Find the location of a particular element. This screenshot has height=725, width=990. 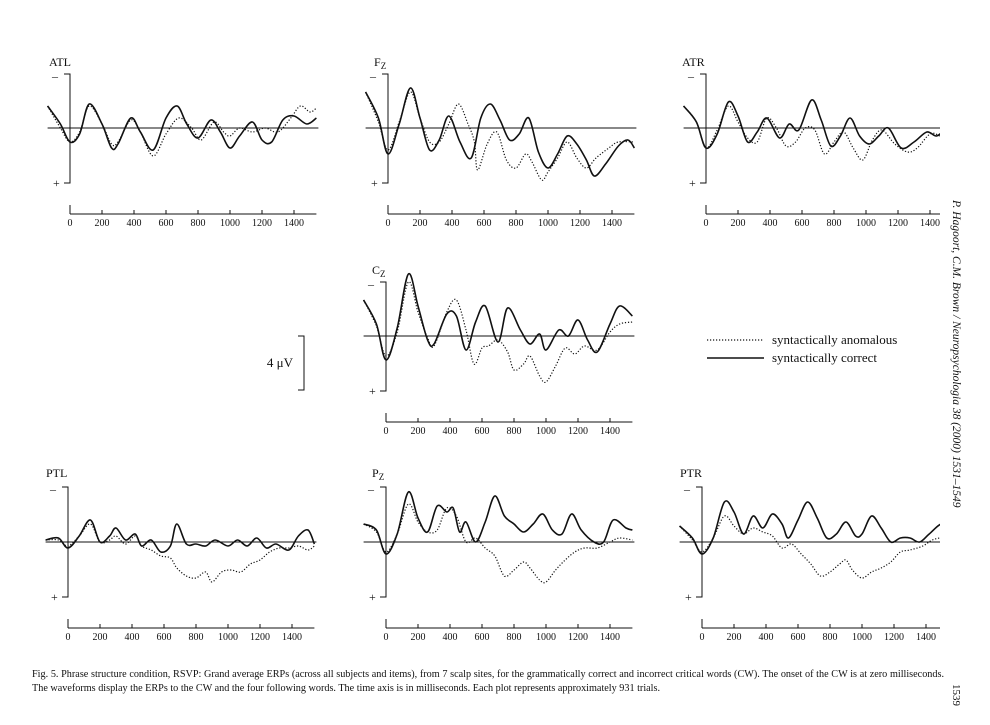

erp-plot-ptr: PTR – +0 200 400 600 800 1000 1200 1400 is located at coordinates (809, 554).